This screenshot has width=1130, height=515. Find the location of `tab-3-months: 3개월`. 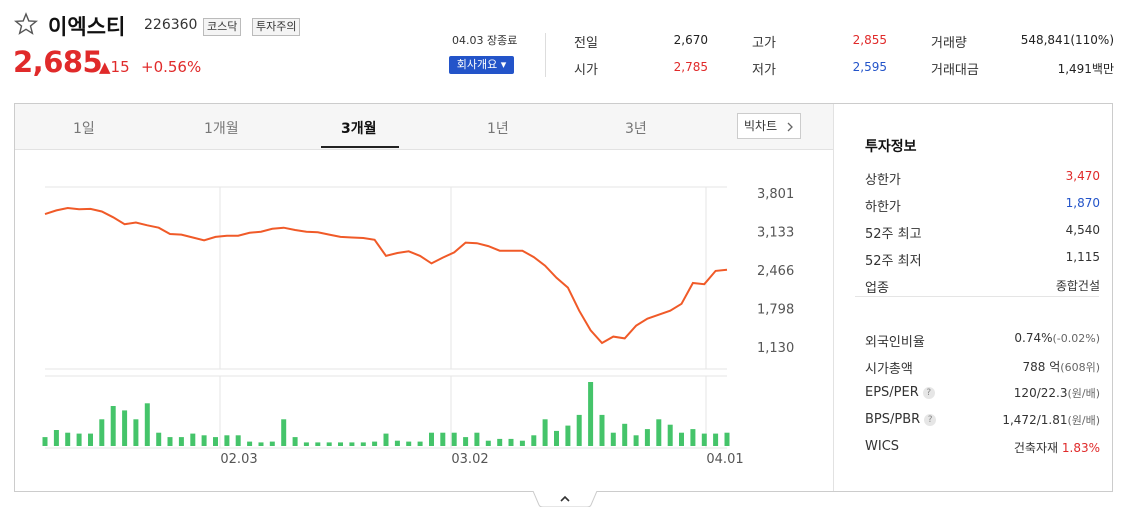

tab-3-months: 3개월 is located at coordinates (359, 129).